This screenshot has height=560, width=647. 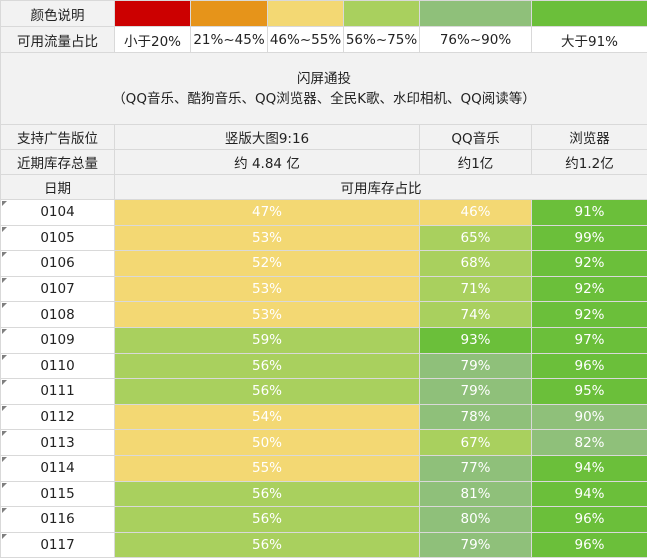 I want to click on vertical-image-ratio-cell: 59%, so click(x=267, y=340).